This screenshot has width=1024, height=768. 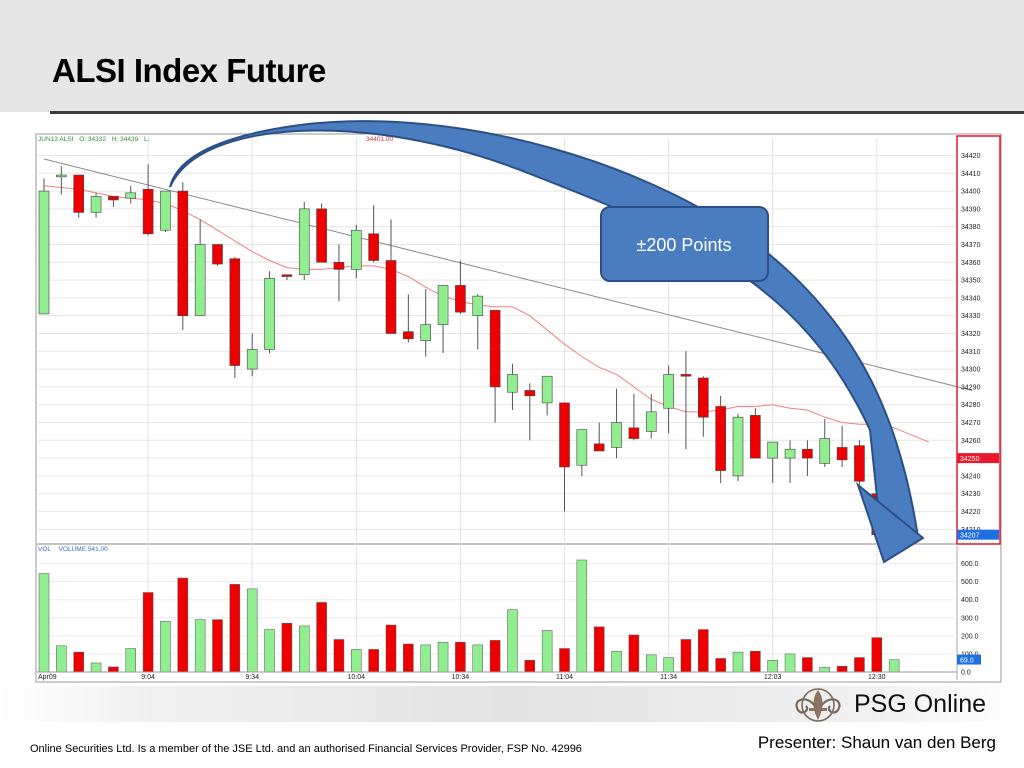 What do you see at coordinates (971, 334) in the screenshot?
I see `price-tick-label: 34320` at bounding box center [971, 334].